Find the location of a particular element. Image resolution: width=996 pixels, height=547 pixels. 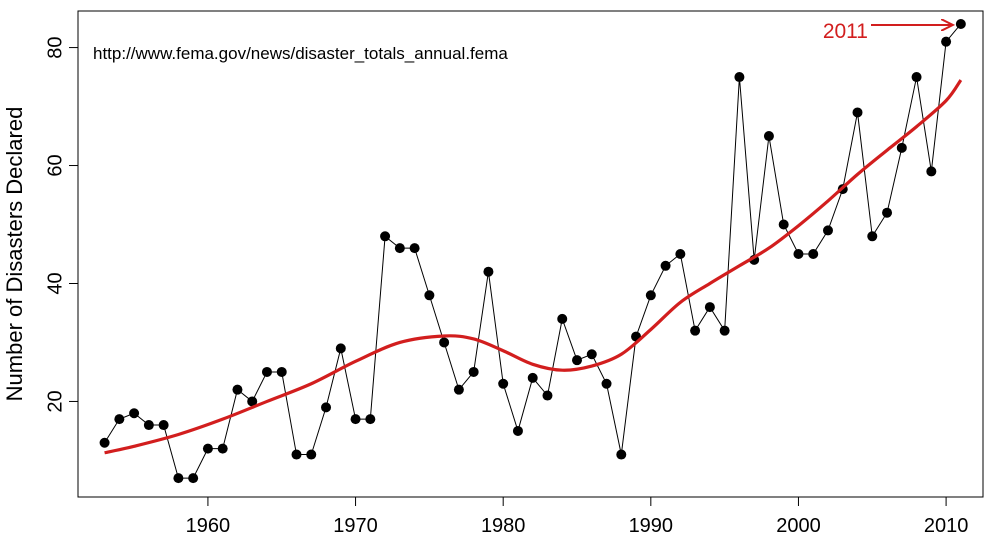

y-tick-label: 60 is located at coordinates (55, 165).